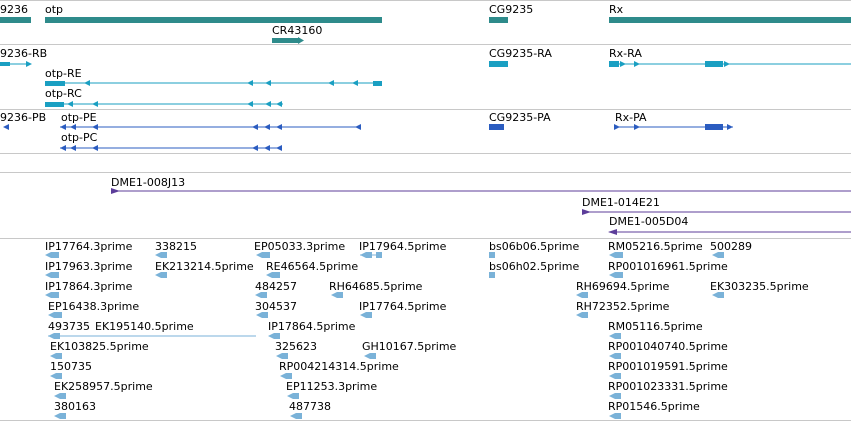 The image size is (851, 421). I want to click on est-label: RH64685.5prime, so click(376, 286).